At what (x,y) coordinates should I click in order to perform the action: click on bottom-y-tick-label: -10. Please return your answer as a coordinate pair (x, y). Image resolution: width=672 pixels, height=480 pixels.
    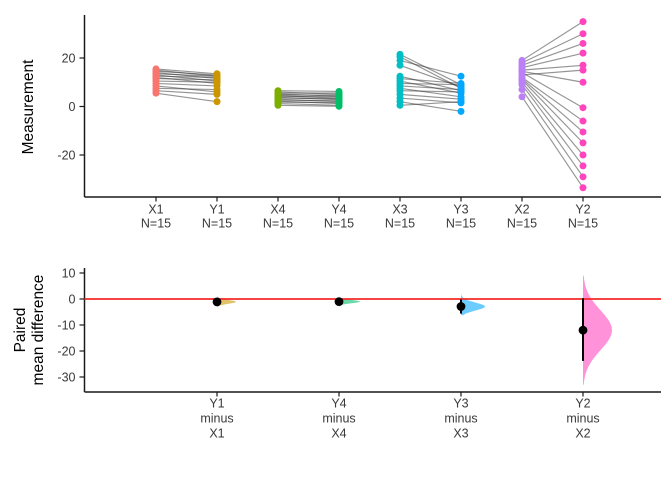
    Looking at the image, I should click on (66, 325).